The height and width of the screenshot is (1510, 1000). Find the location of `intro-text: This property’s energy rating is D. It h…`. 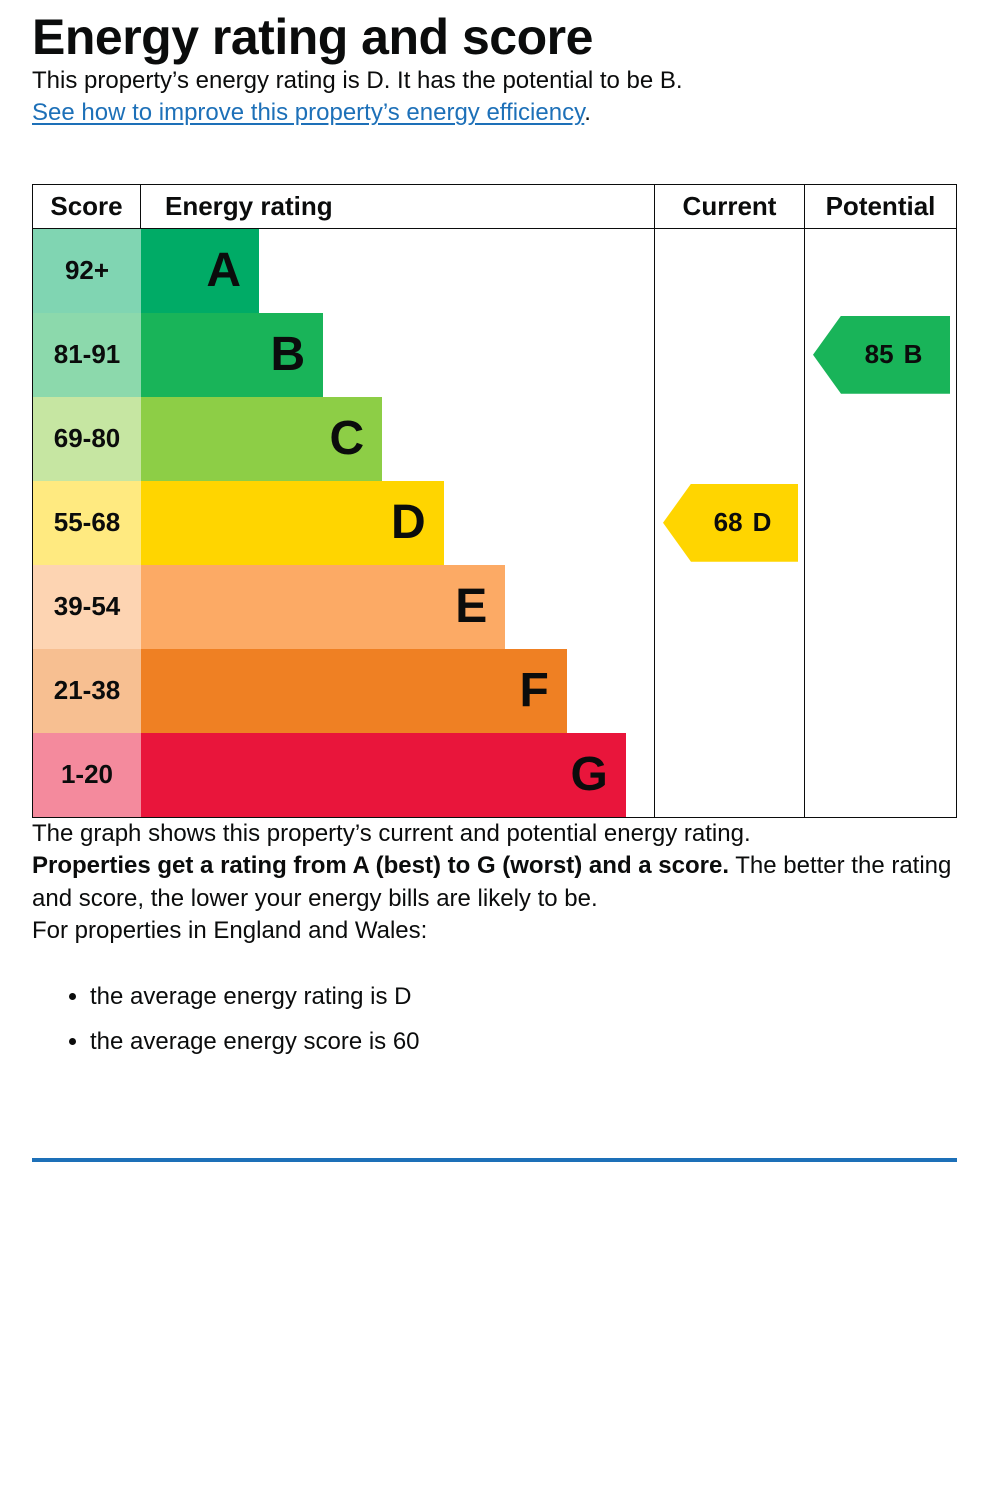

intro-text: This property’s energy rating is D. It h… is located at coordinates (357, 80).